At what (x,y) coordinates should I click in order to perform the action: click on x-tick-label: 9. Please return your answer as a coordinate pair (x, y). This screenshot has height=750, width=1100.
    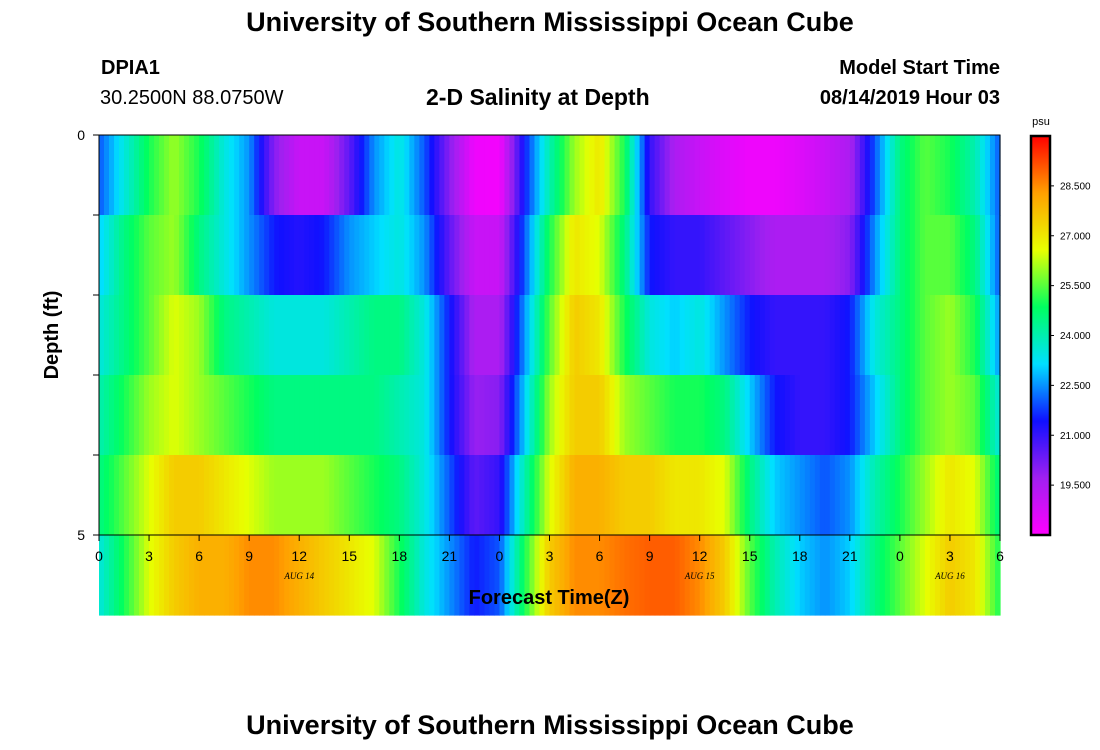
    Looking at the image, I should click on (650, 556).